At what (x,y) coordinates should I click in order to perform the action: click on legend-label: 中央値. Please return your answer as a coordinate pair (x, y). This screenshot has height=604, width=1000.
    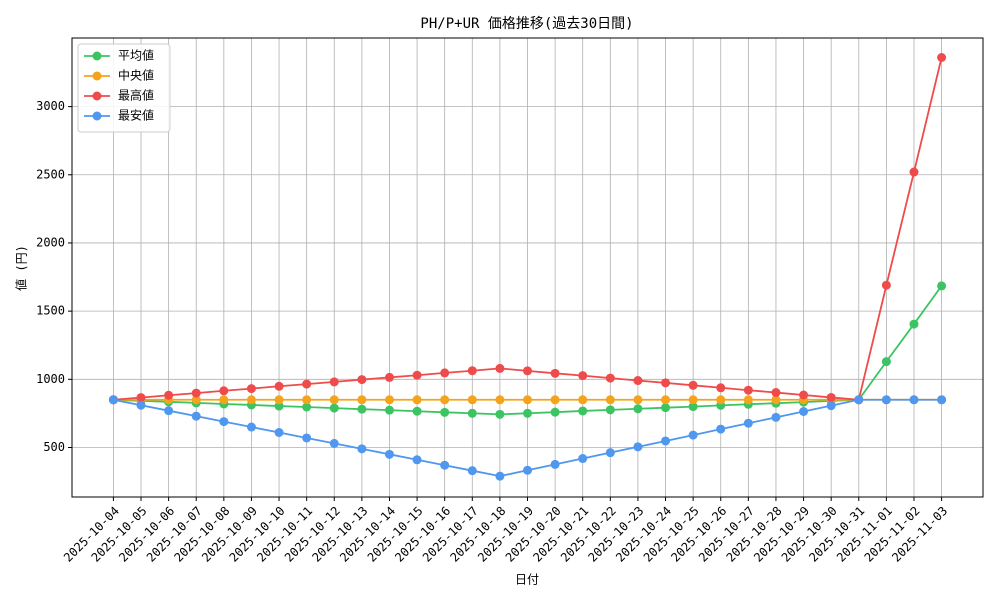
    Looking at the image, I should click on (136, 75).